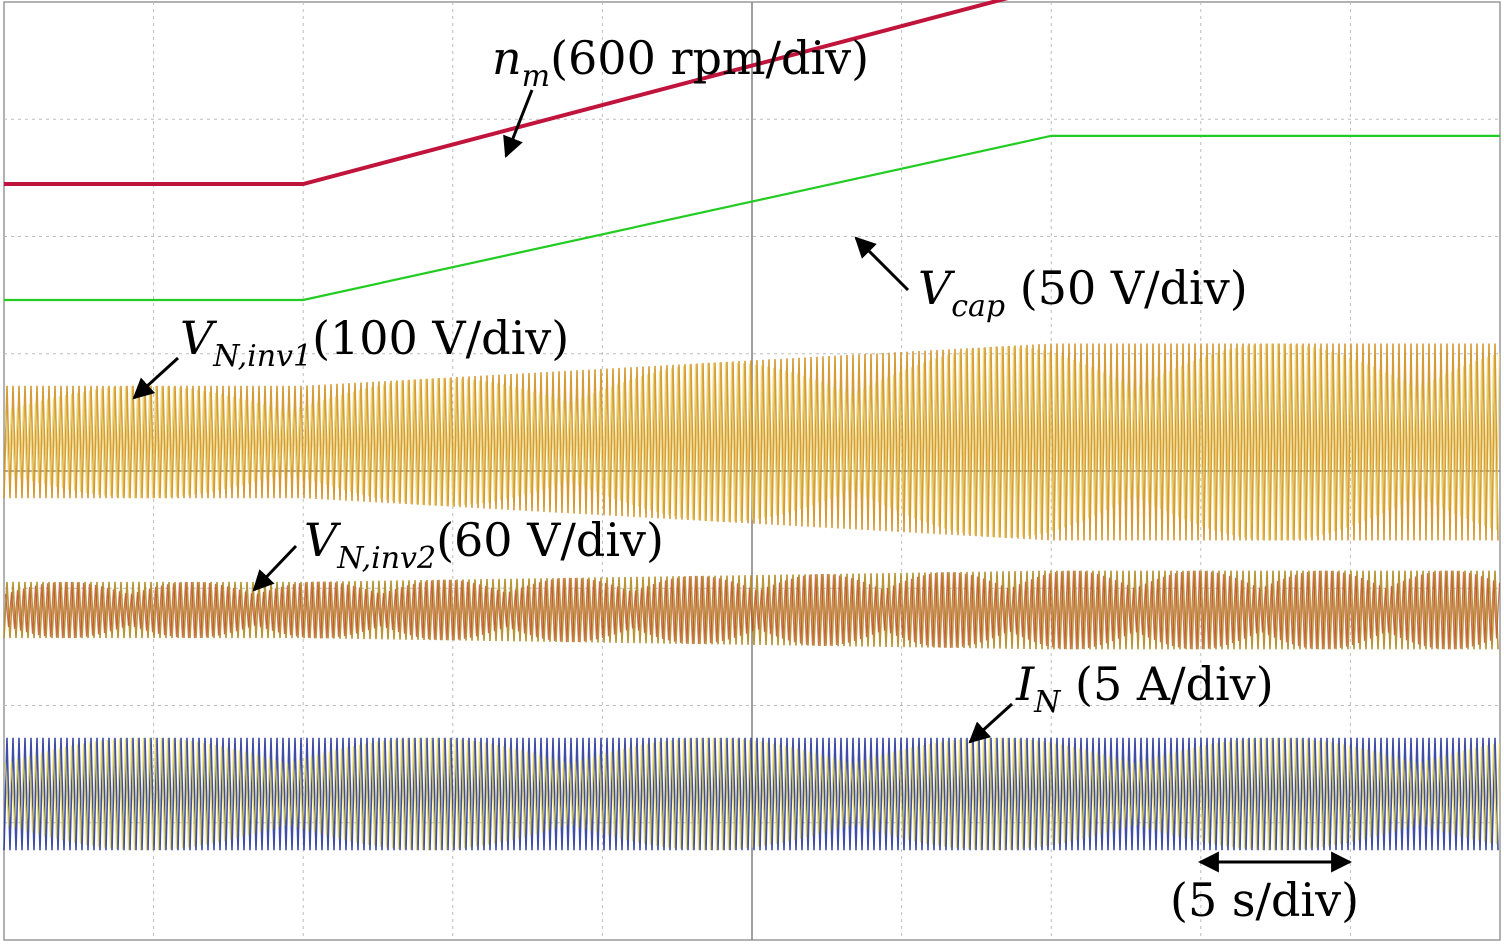  I want to click on label-vn-inv1: VN,inv1(100 V/div), so click(374, 342).